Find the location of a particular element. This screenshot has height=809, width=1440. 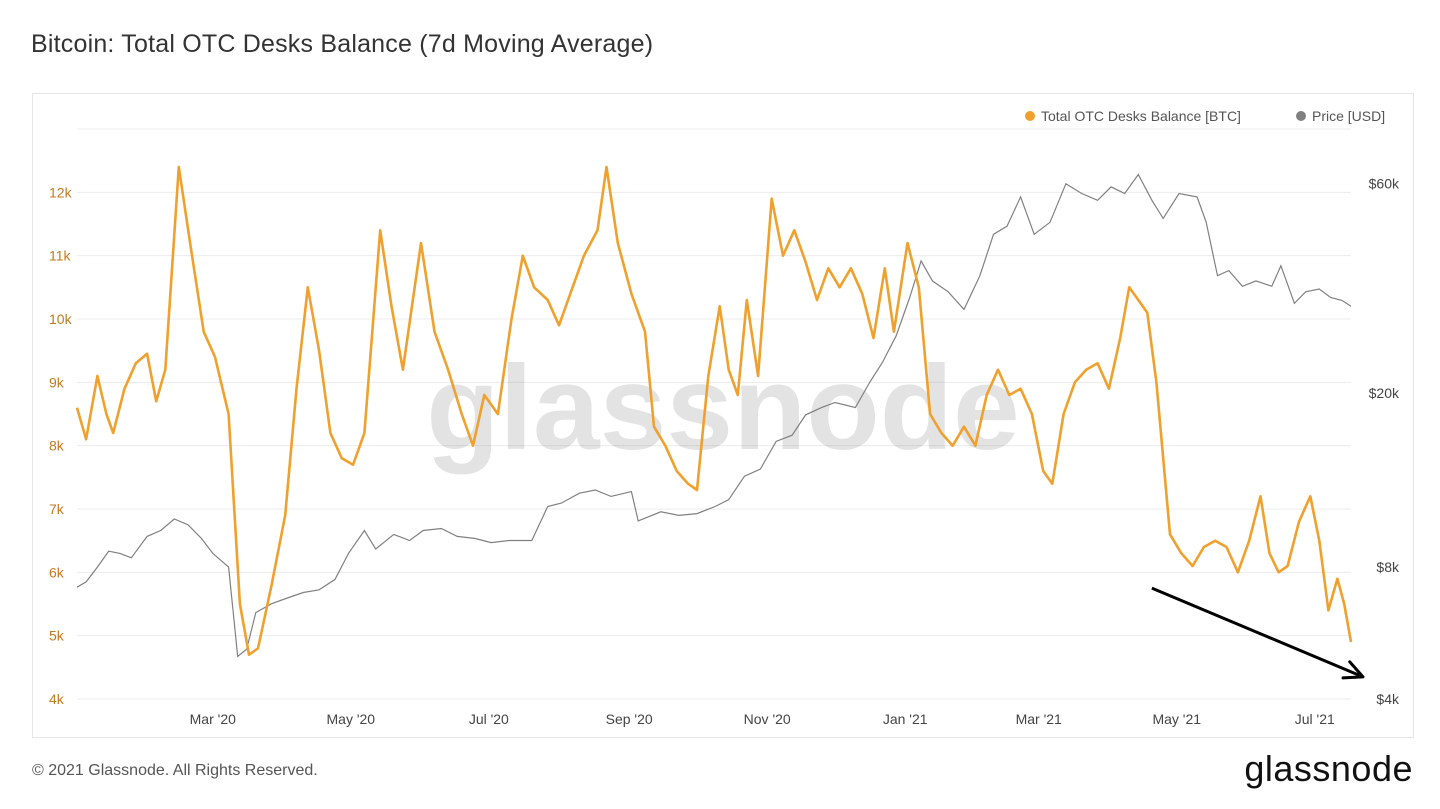

legend-marker-price is located at coordinates (1301, 116).